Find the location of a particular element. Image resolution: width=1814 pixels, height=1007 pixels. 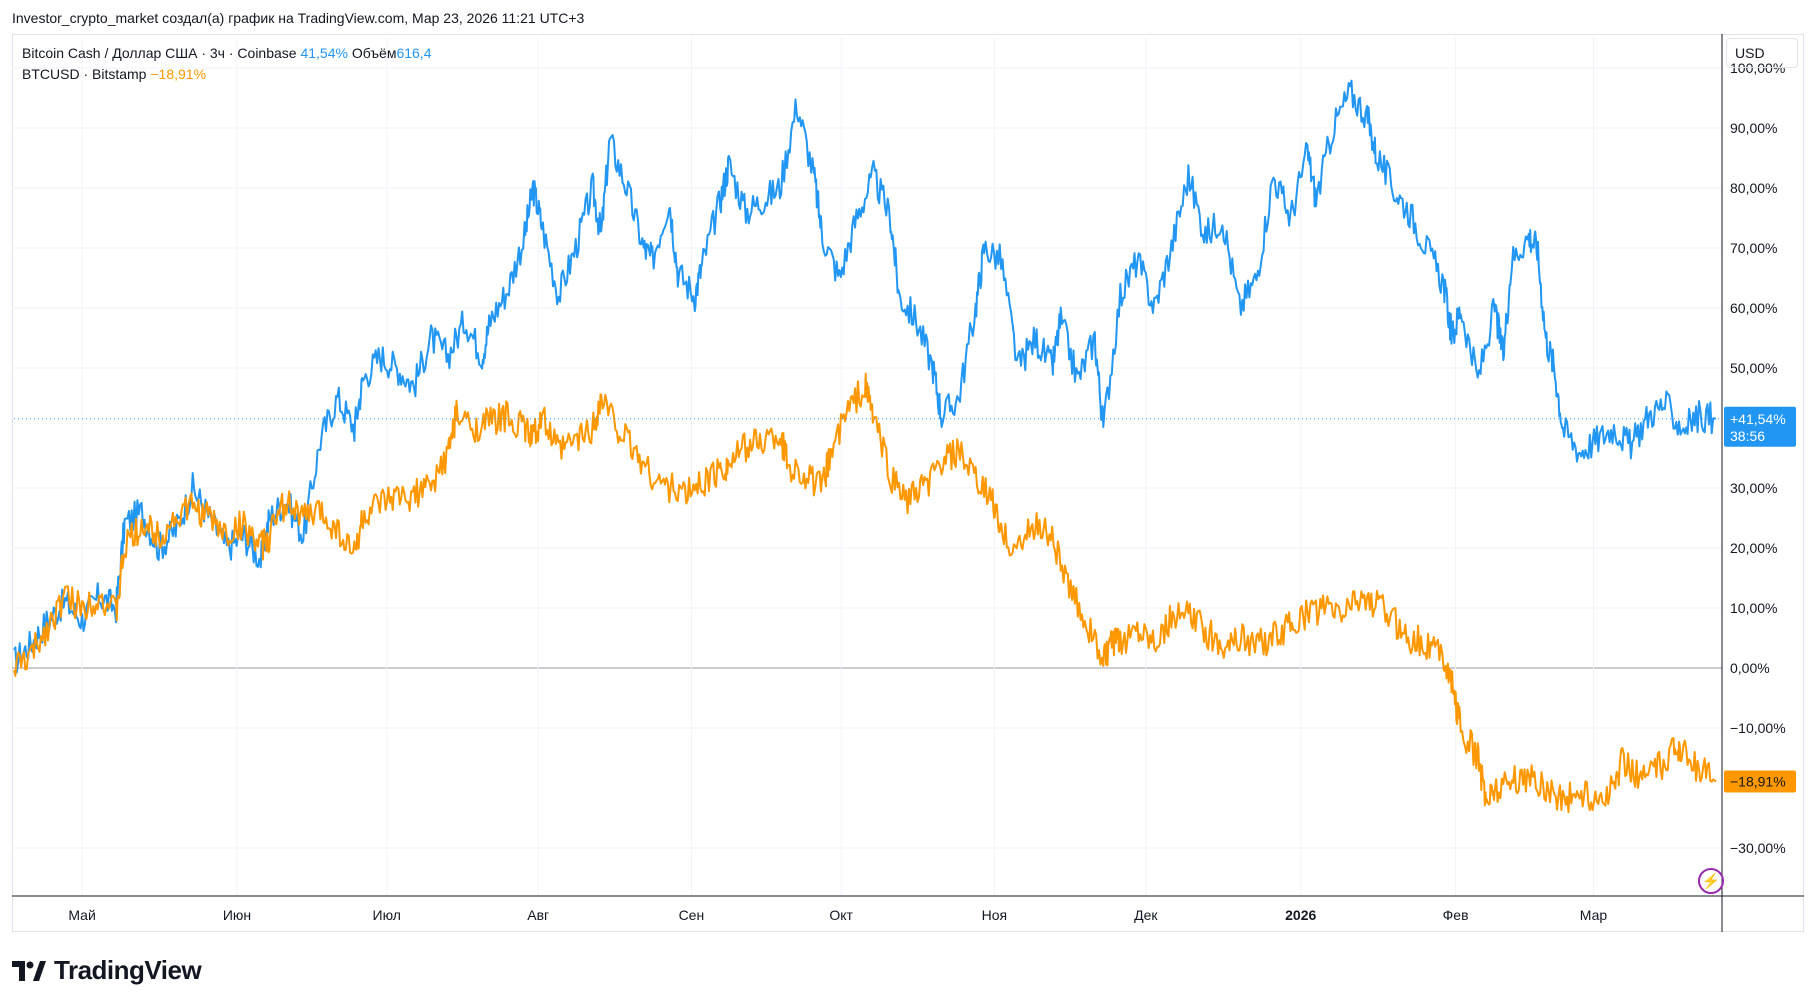

y-tick-label: 80,00% is located at coordinates (1753, 188).